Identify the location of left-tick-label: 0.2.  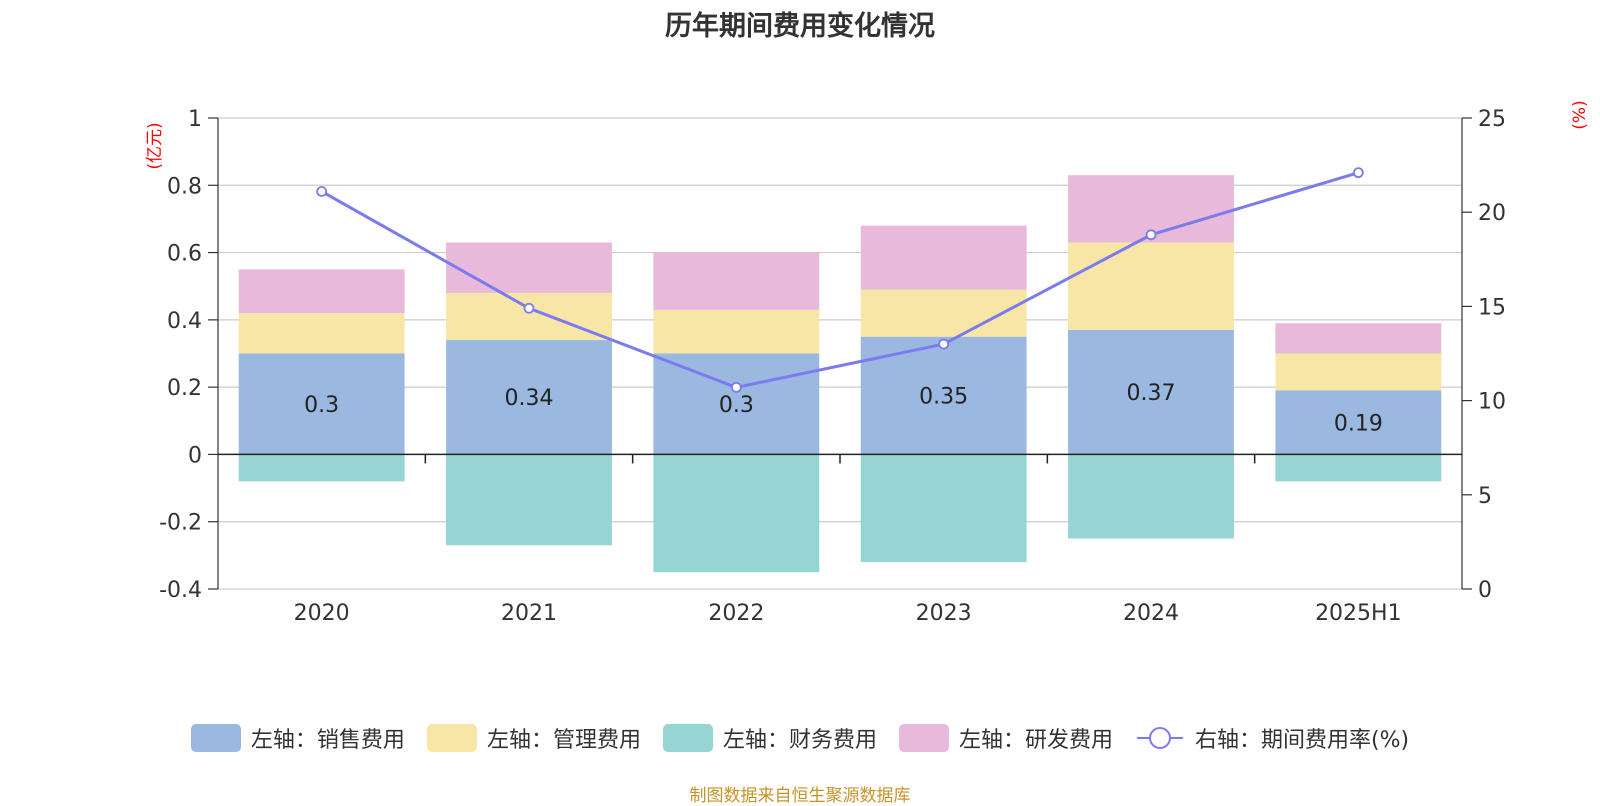
(184, 388).